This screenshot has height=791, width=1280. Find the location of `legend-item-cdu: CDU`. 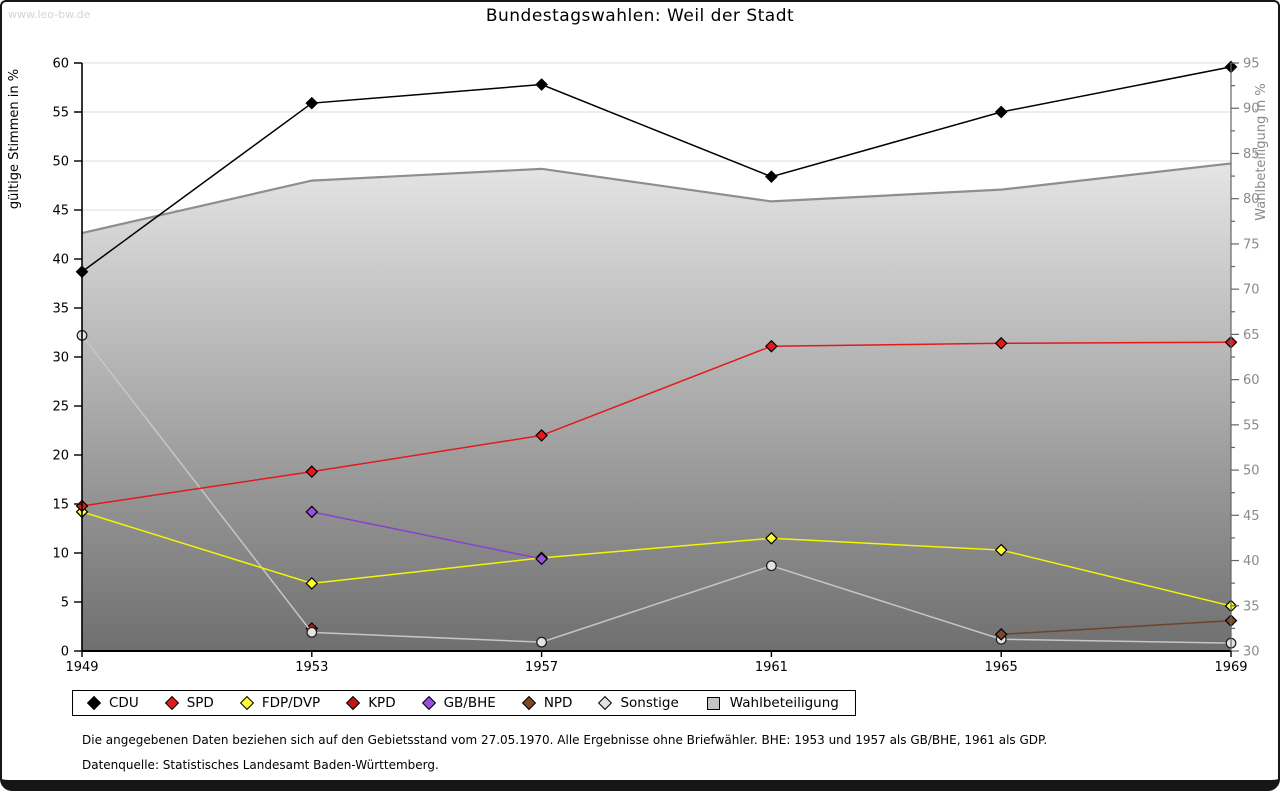

legend-item-cdu: CDU is located at coordinates (112, 703).